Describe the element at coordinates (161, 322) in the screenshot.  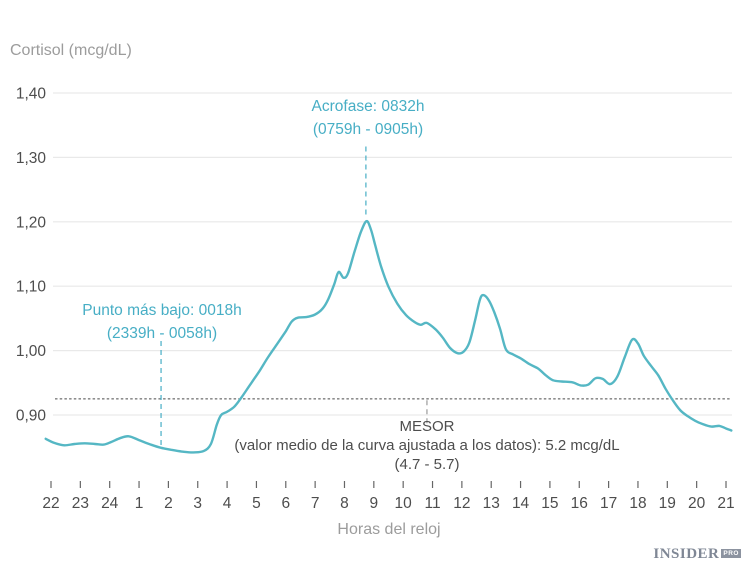
I see `nadir-annotation: Punto más bajo: 0018h (2339h - 0058h)` at that location.